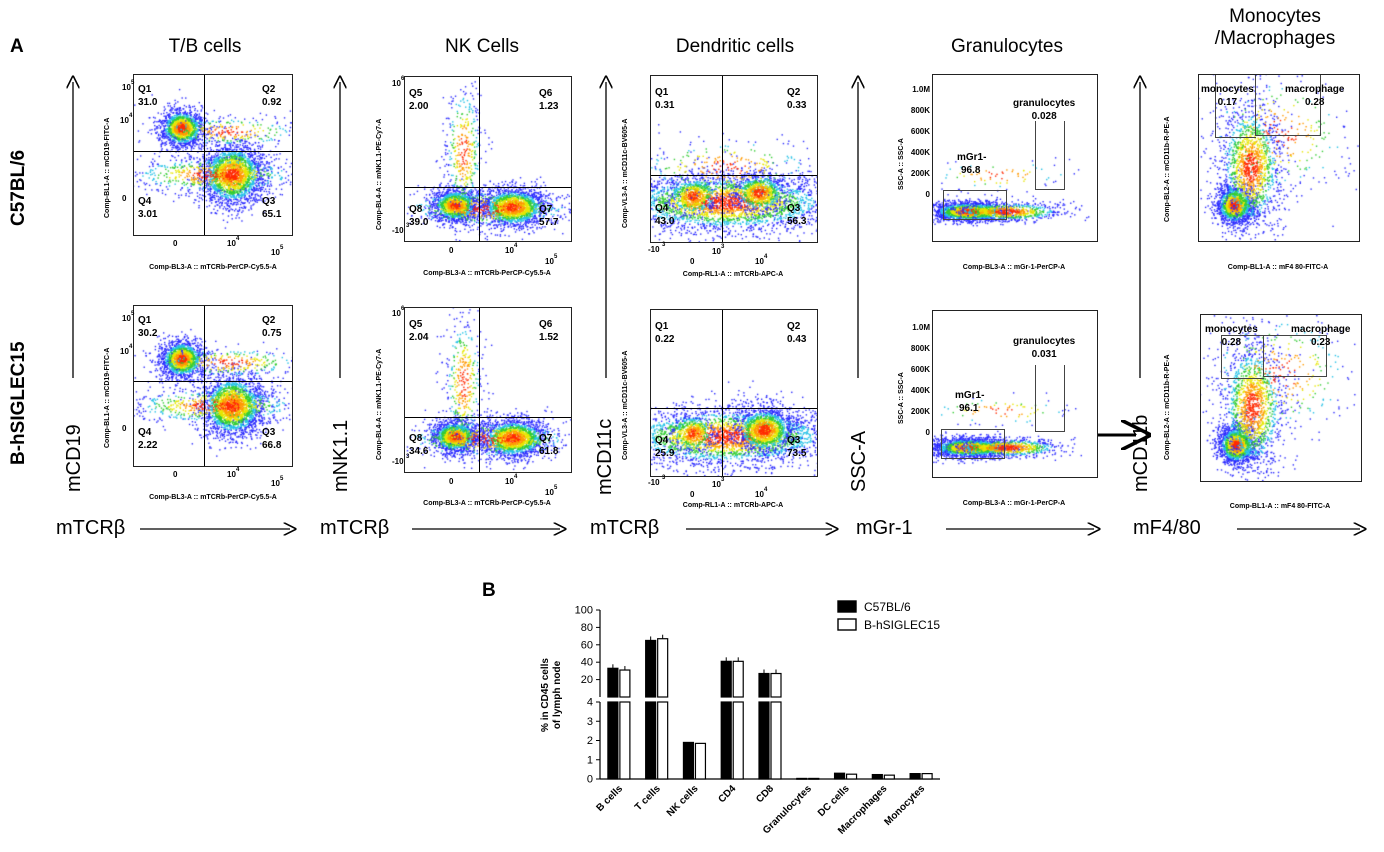 Image resolution: width=1384 pixels, height=852 pixels. What do you see at coordinates (1044, 110) in the screenshot?
I see `gate-label: granulocytes 0.028` at bounding box center [1044, 110].